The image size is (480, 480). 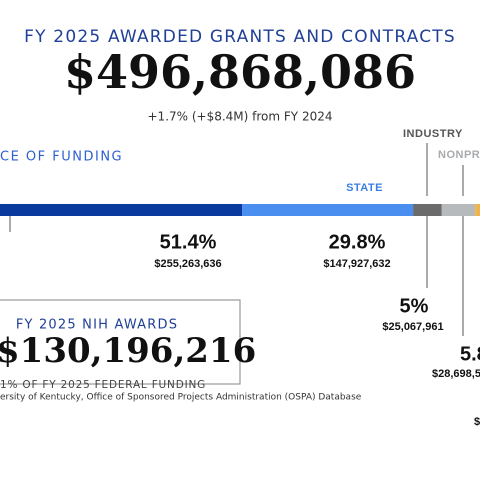 I want to click on value-label: 29.8%, so click(x=357, y=242).